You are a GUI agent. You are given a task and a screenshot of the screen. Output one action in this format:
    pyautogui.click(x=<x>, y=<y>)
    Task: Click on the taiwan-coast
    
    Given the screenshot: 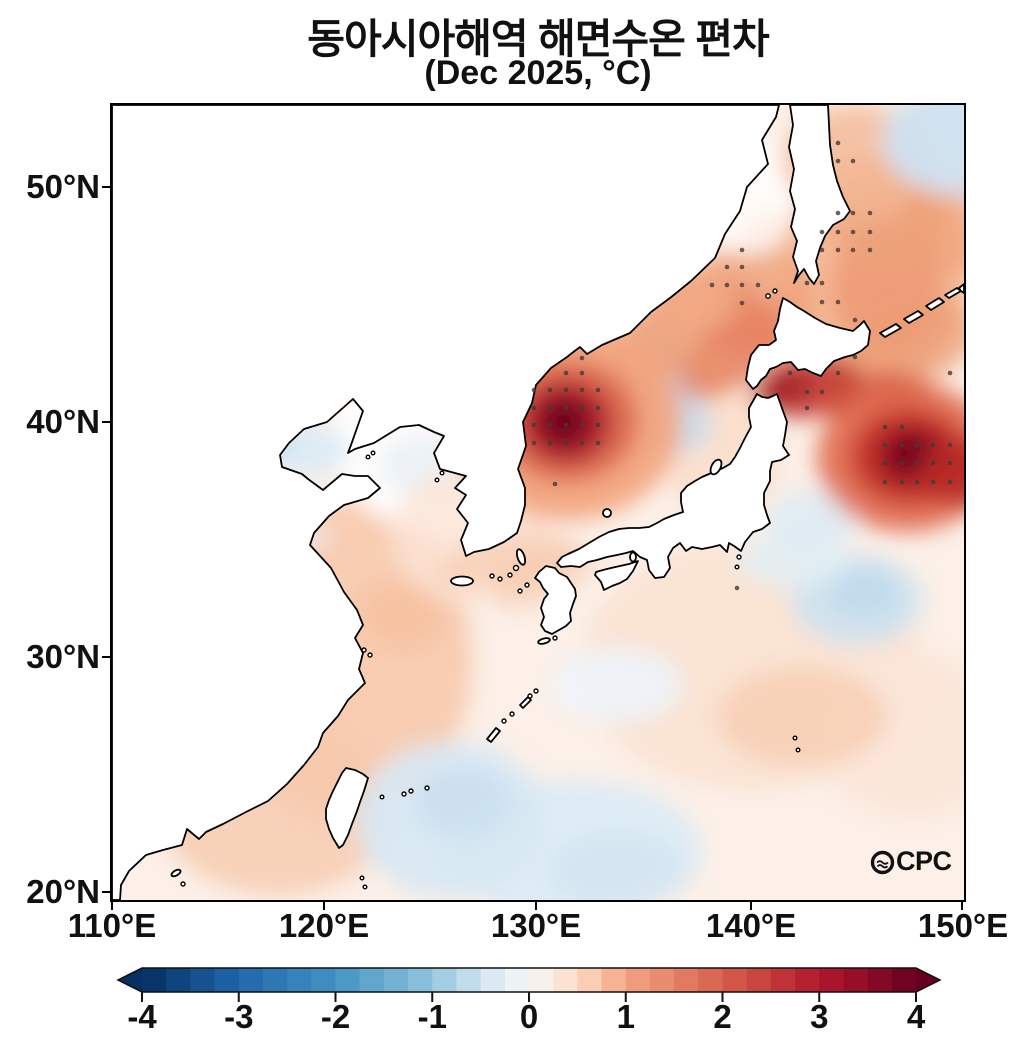 What is the action you would take?
    pyautogui.click(x=347, y=808)
    